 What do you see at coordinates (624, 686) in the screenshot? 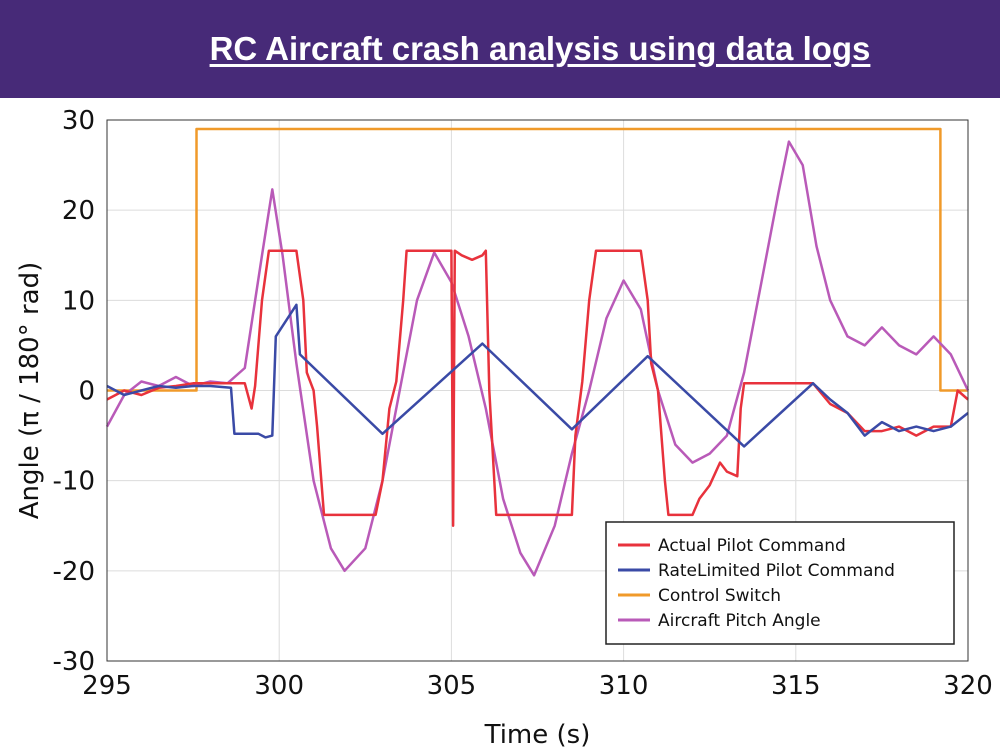
I see `x-tick-label: 310` at bounding box center [624, 686].